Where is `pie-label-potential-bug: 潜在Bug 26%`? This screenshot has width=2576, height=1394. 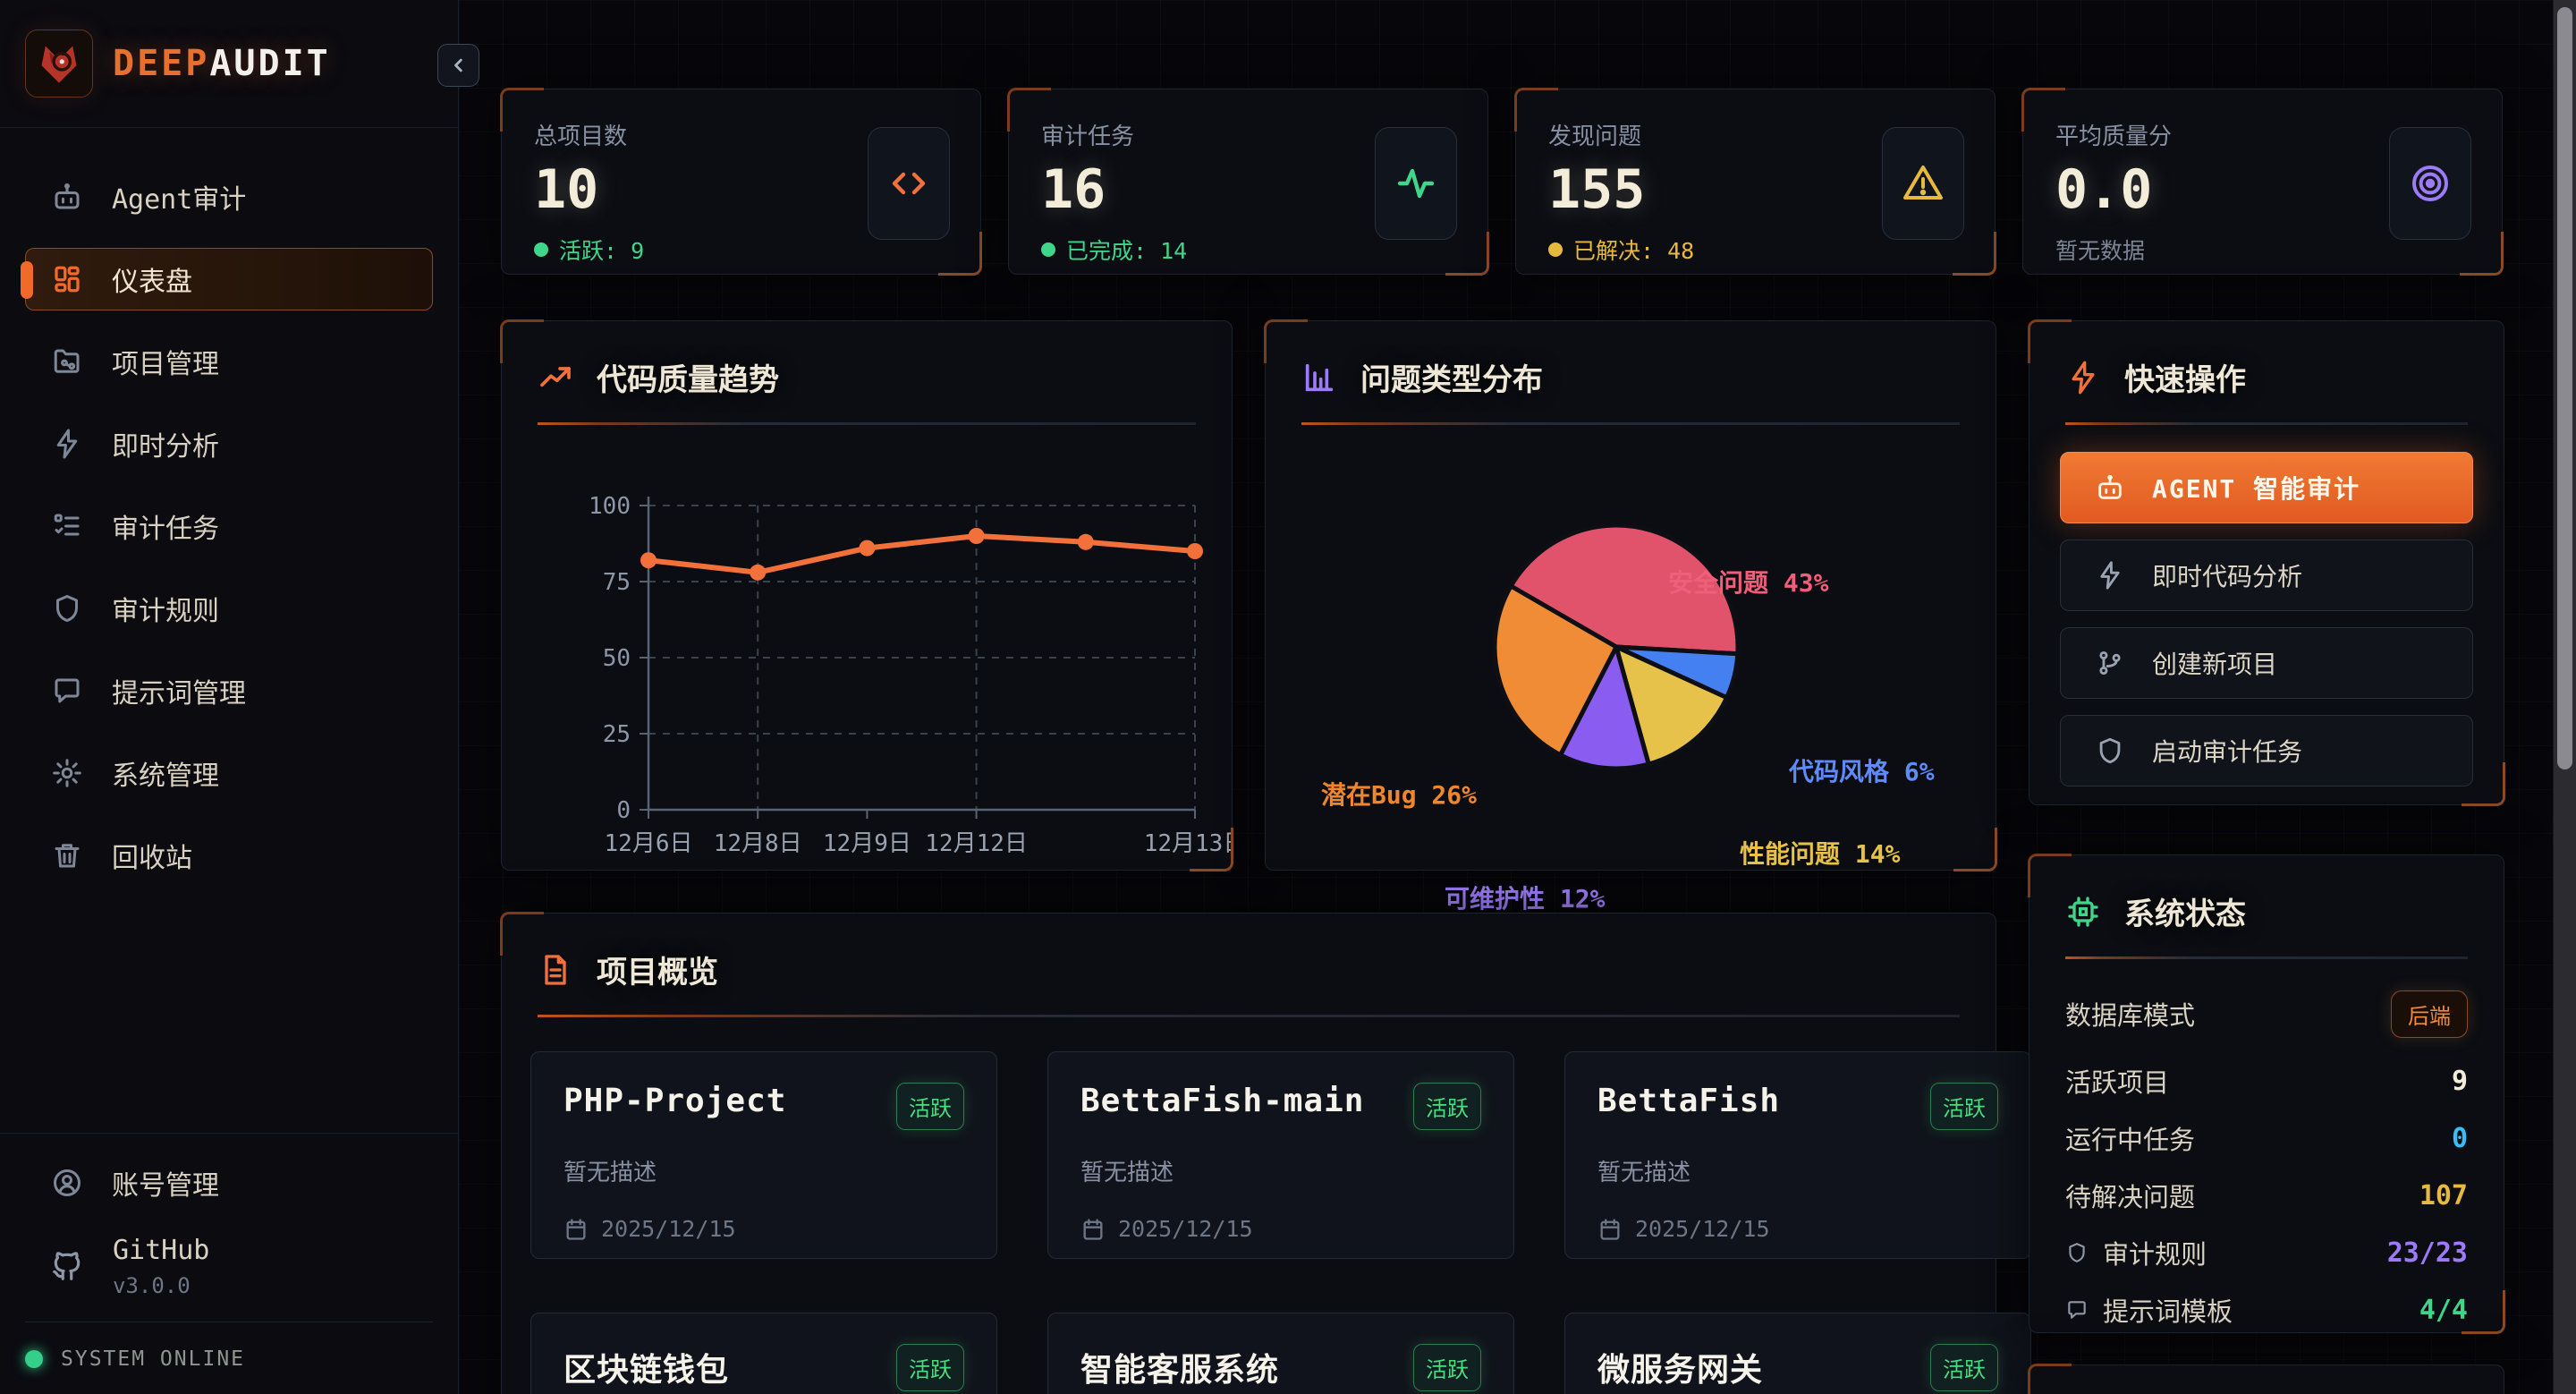 pie-label-potential-bug: 潜在Bug 26% is located at coordinates (1399, 795).